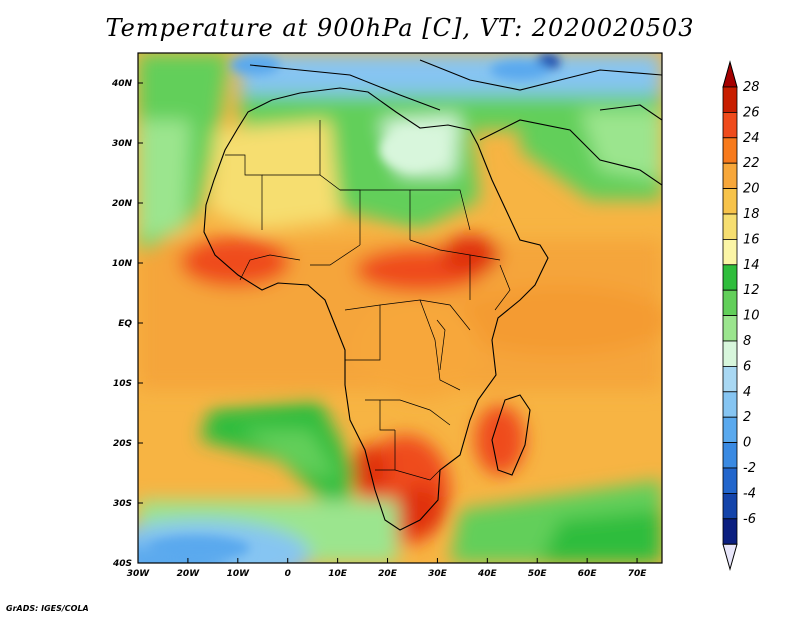  Describe the element at coordinates (122, 384) in the screenshot. I see `y-tick-label: 10S` at that location.